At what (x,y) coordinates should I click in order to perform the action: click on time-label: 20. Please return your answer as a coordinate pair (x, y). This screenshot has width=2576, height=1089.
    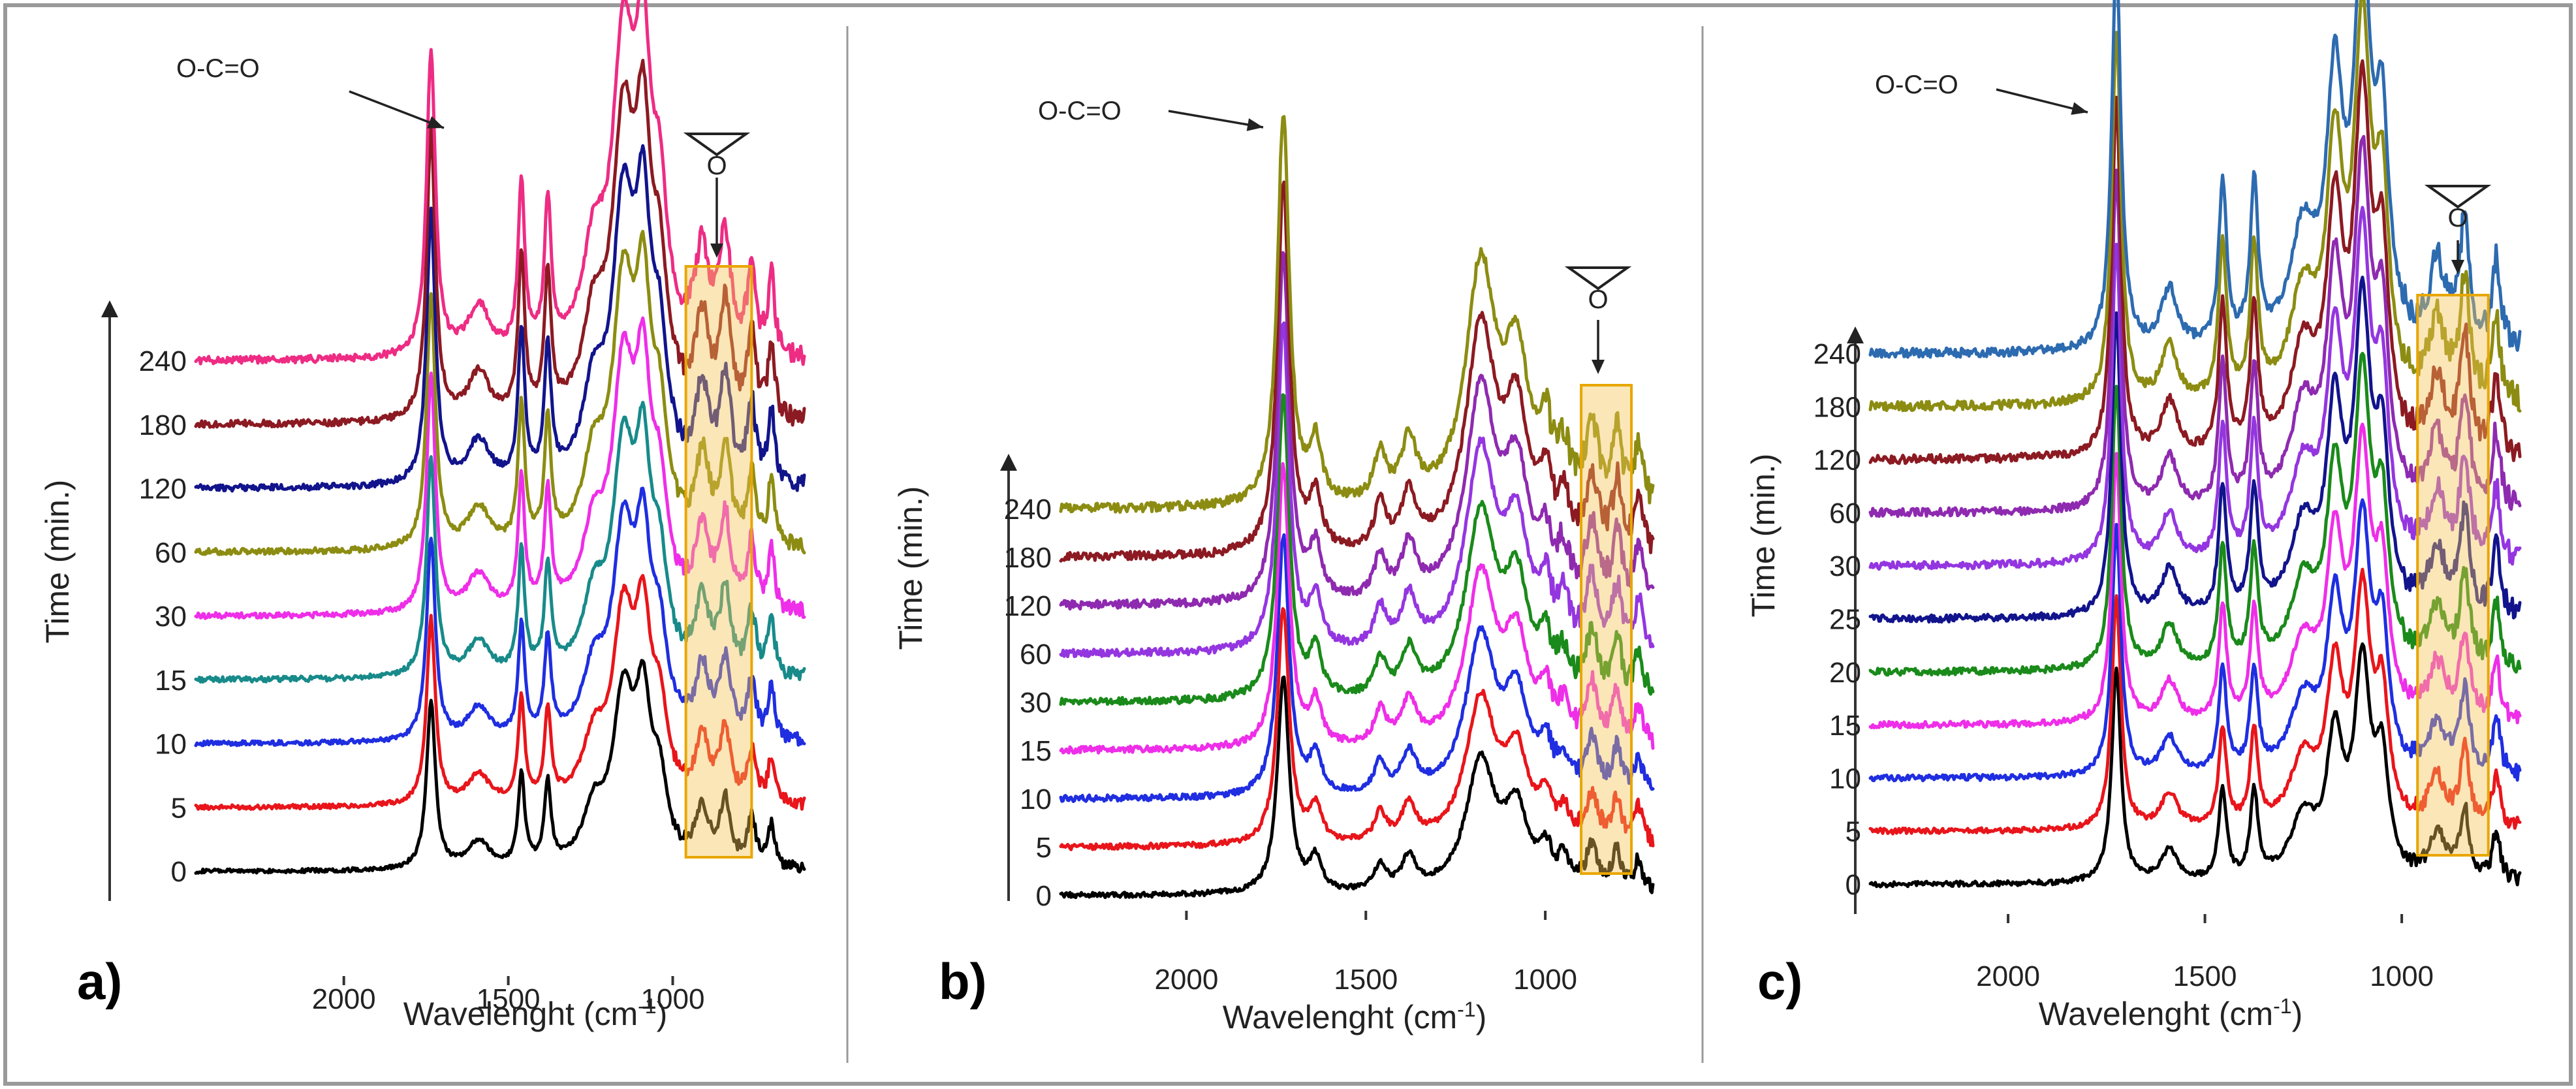
    Looking at the image, I should click on (1845, 673).